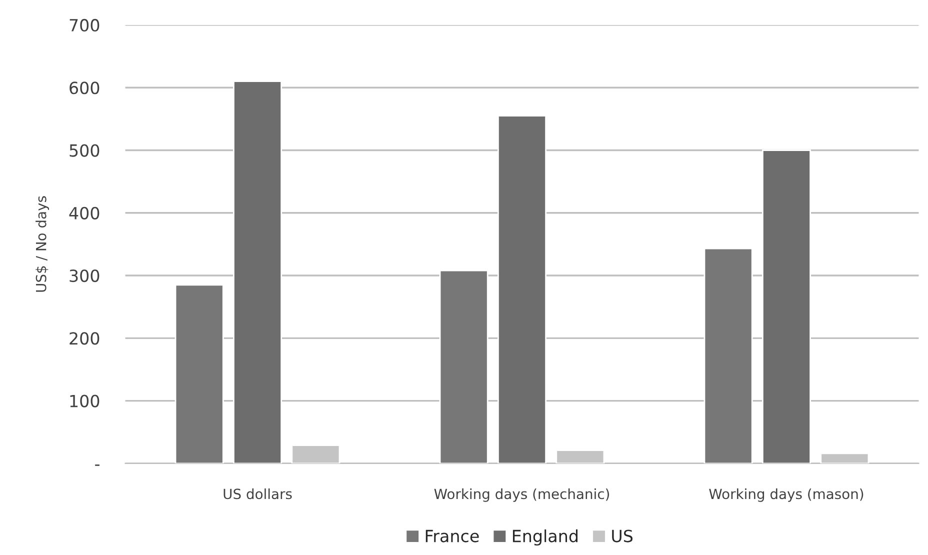 Image resolution: width=928 pixels, height=555 pixels. I want to click on x-tick-label: Working days (mason), so click(786, 495).